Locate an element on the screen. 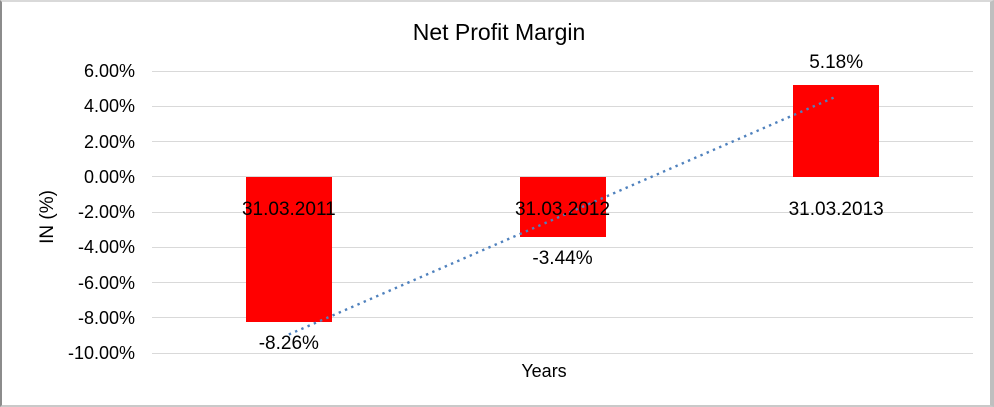 The width and height of the screenshot is (994, 407). y-tick-label: 0.00% is located at coordinates (109, 176).